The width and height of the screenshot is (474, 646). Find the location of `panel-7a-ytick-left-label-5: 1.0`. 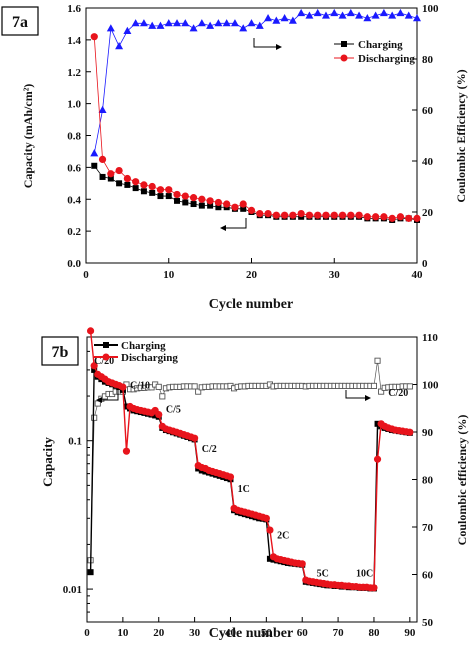

panel-7a-ytick-left-label-5: 1.0 is located at coordinates (74, 105).